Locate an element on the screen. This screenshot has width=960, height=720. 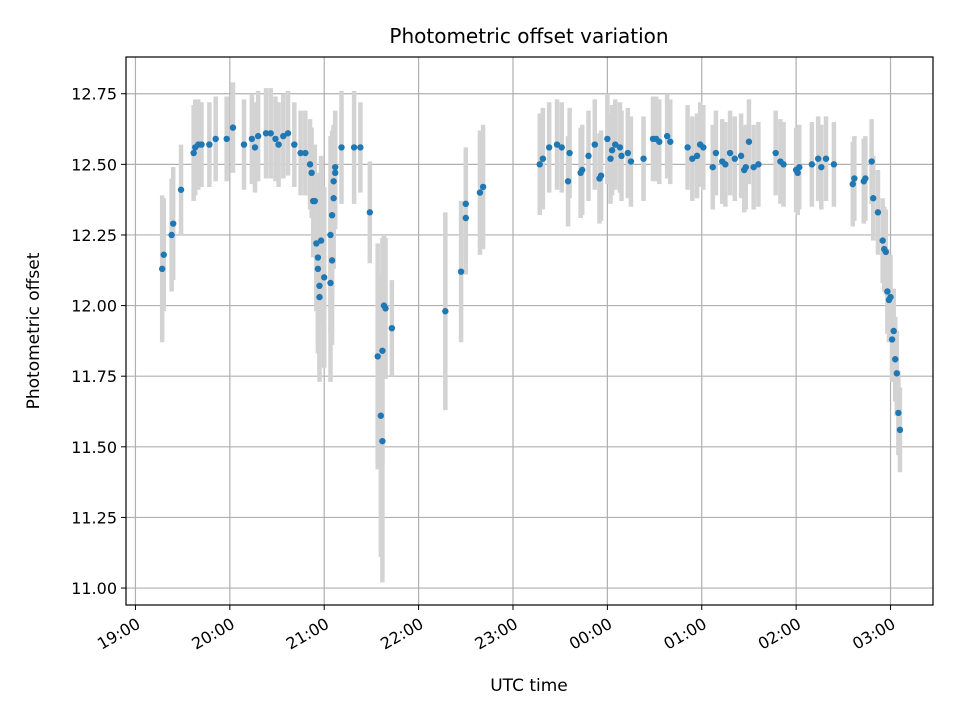
y-tick-label: 11.75 is located at coordinates (94, 376).